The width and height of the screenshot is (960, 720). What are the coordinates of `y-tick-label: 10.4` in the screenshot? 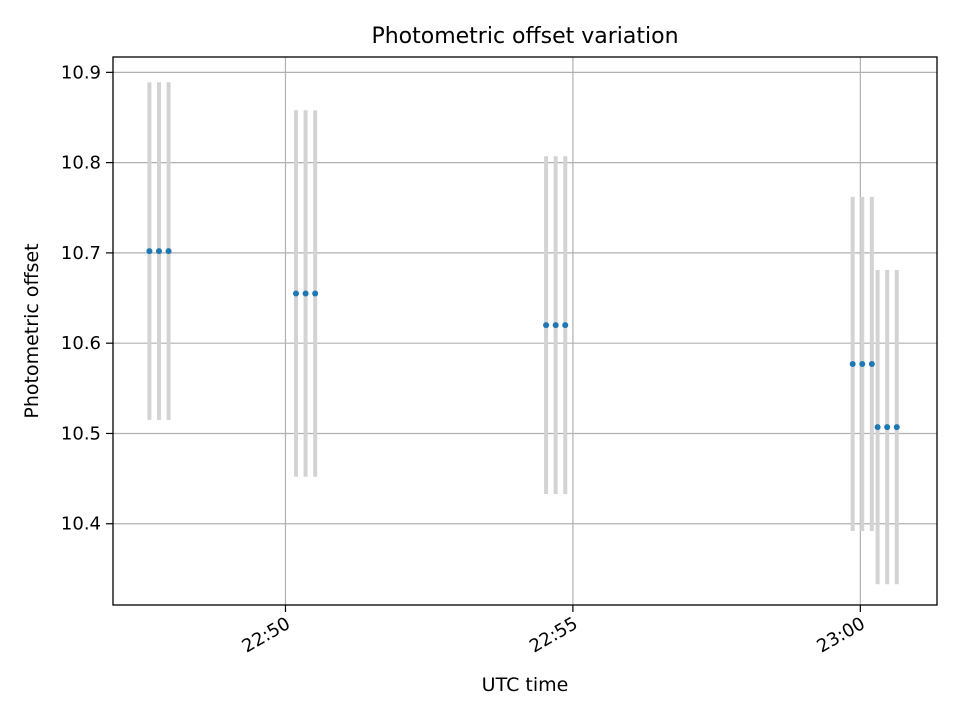 It's located at (81, 524).